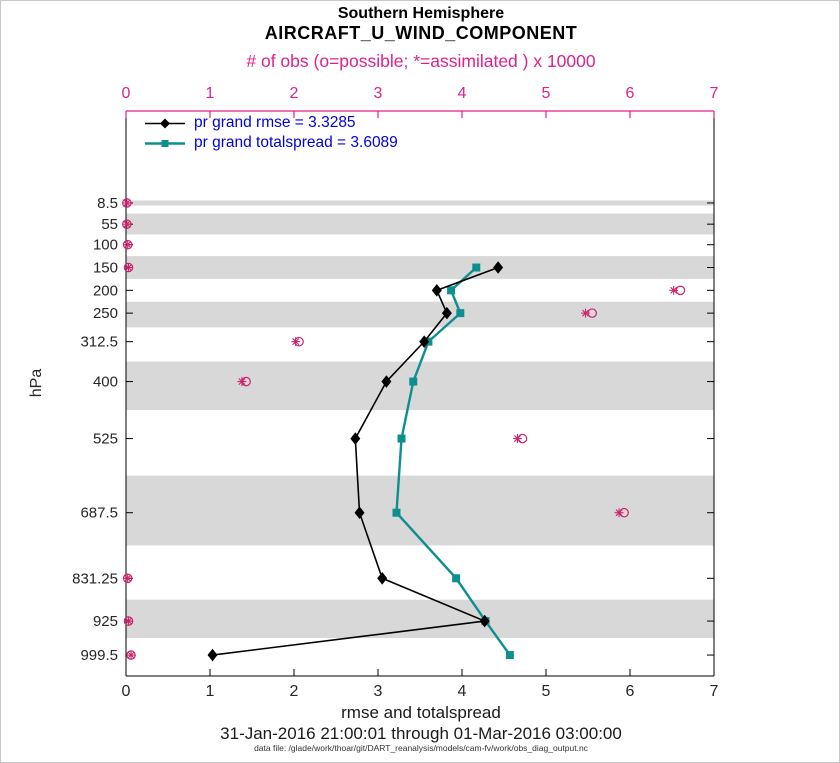 This screenshot has width=840, height=763. What do you see at coordinates (99, 342) in the screenshot?
I see `y-tick-label: 312.5` at bounding box center [99, 342].